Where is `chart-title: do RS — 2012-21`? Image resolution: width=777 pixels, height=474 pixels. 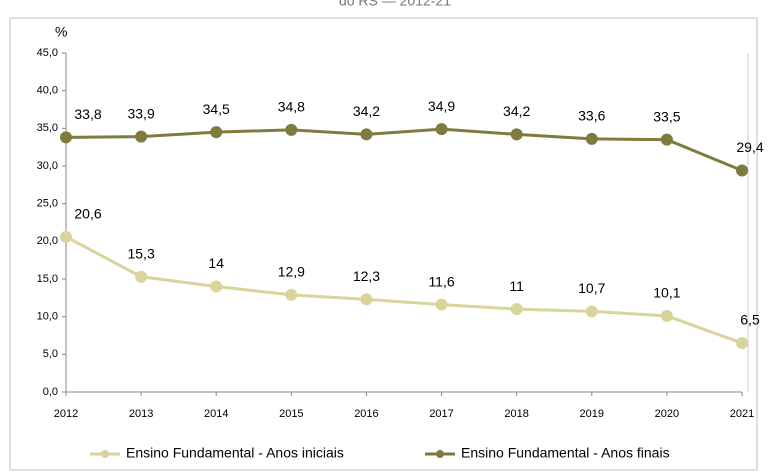
chart-title: do RS — 2012-21 is located at coordinates (395, 4).